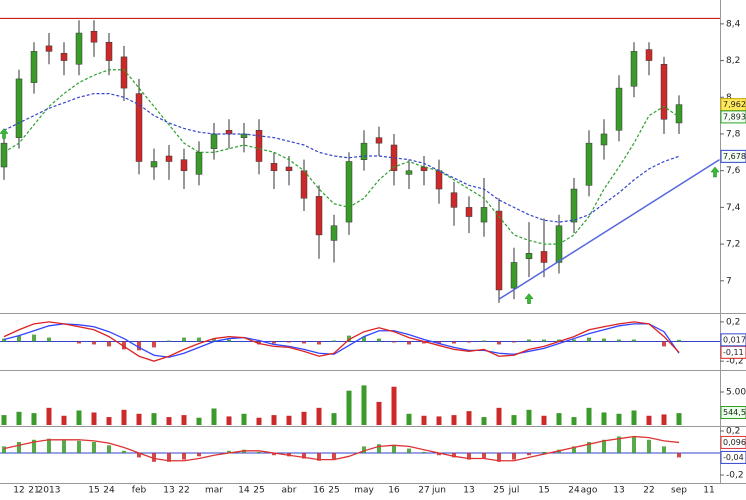 This screenshot has width=746, height=500. What do you see at coordinates (18, 491) in the screenshot?
I see `x-tick-label: 12` at bounding box center [18, 491].